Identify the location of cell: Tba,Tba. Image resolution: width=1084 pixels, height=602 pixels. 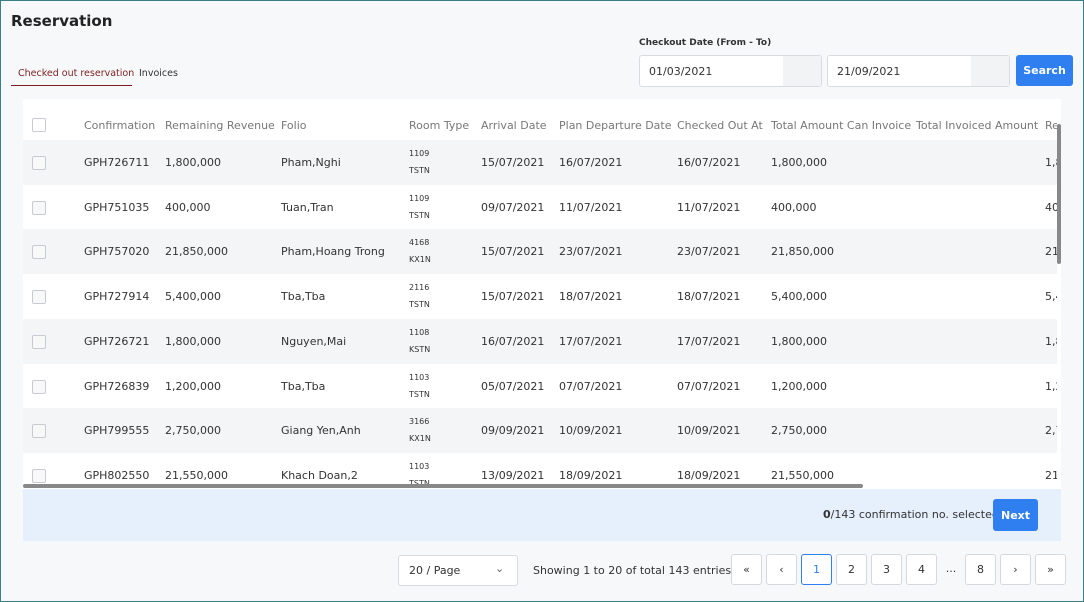
(303, 386).